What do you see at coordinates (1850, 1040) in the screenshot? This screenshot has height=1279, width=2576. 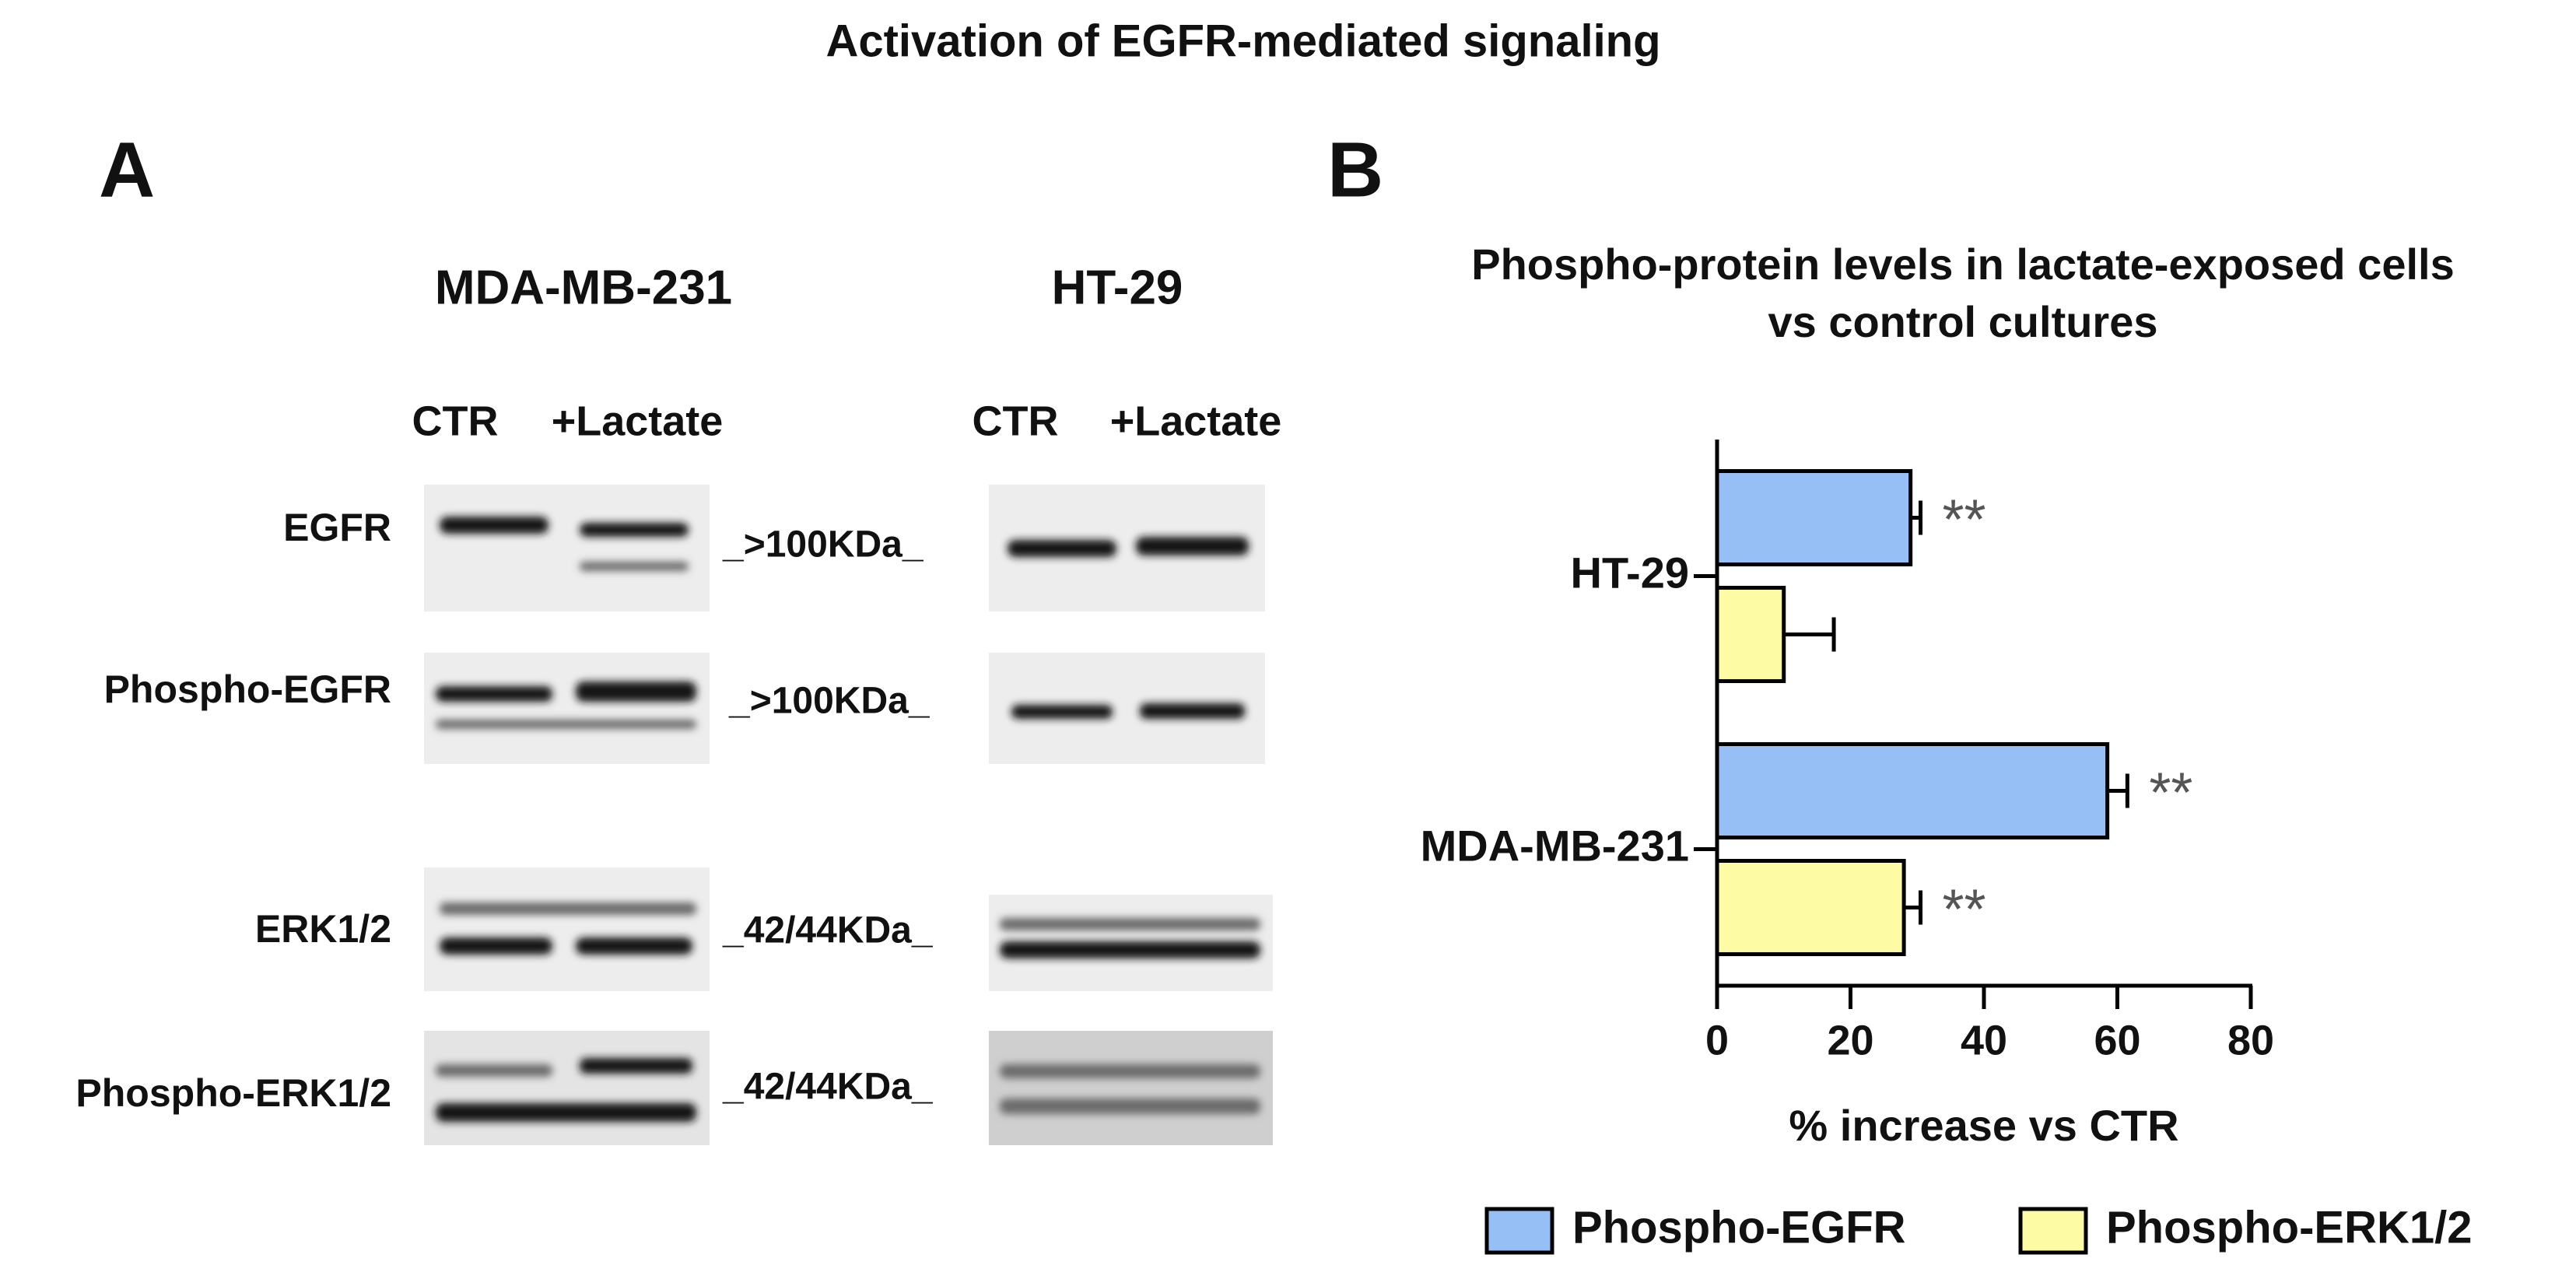 I see `x-tick-label: 20` at bounding box center [1850, 1040].